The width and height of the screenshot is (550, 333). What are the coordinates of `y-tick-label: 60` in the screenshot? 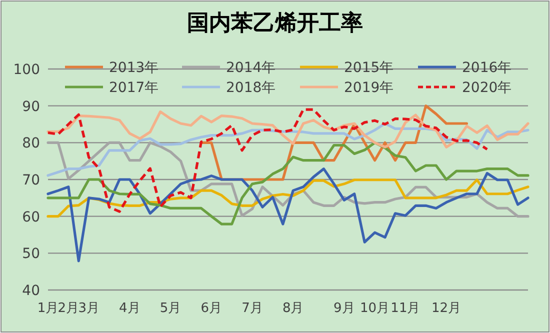 It's located at (31, 217).